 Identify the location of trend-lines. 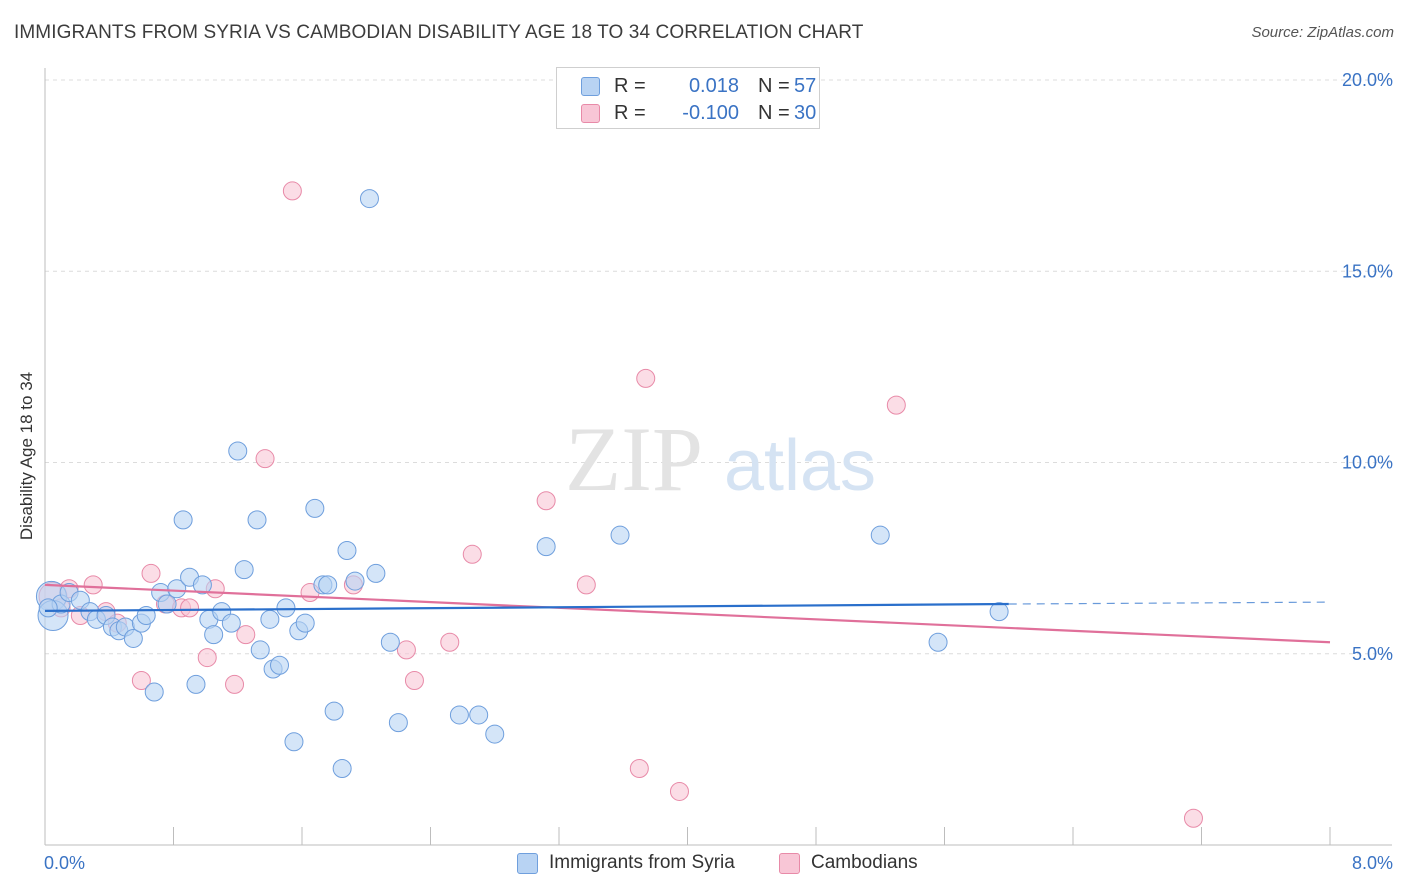
(687, 613).